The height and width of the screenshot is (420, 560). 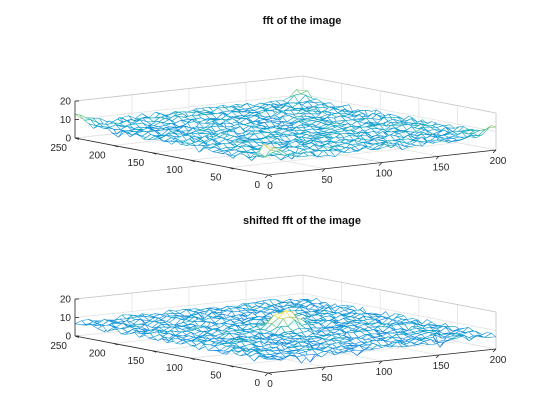 What do you see at coordinates (302, 221) in the screenshot?
I see `chart-title: shifted fft of the image` at bounding box center [302, 221].